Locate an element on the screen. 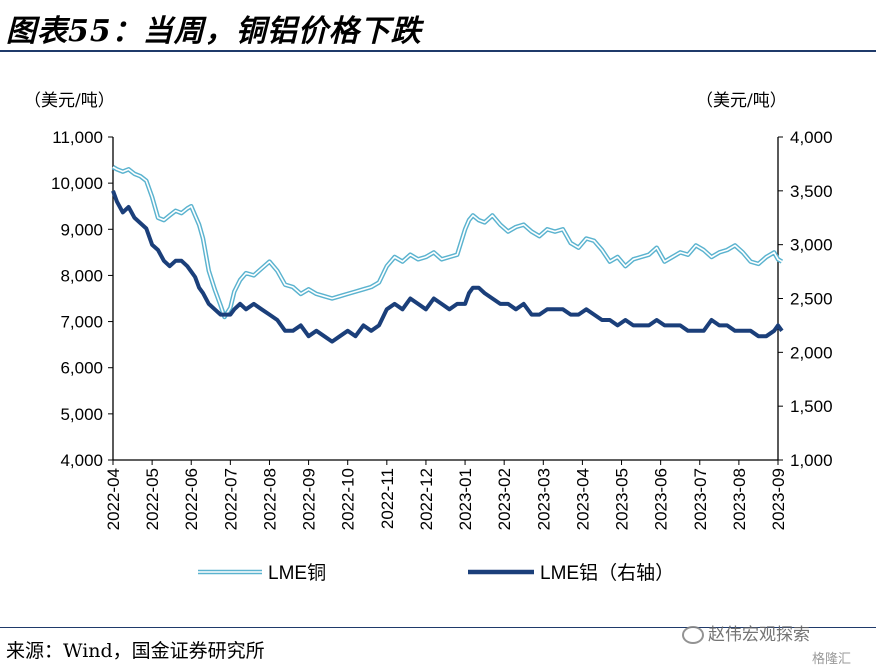  left-tick-label: 7,000 is located at coordinates (81, 322).